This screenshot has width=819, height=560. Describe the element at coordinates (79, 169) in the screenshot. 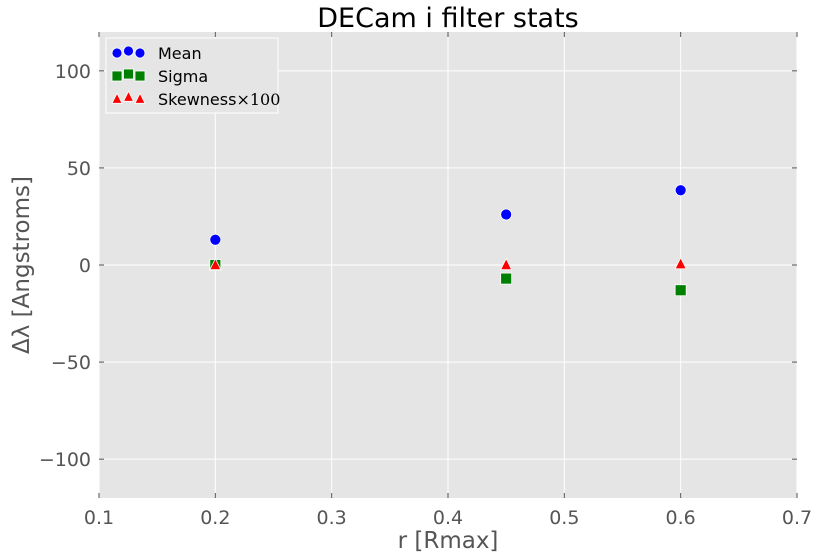

I see `y-tick-label: 50` at that location.